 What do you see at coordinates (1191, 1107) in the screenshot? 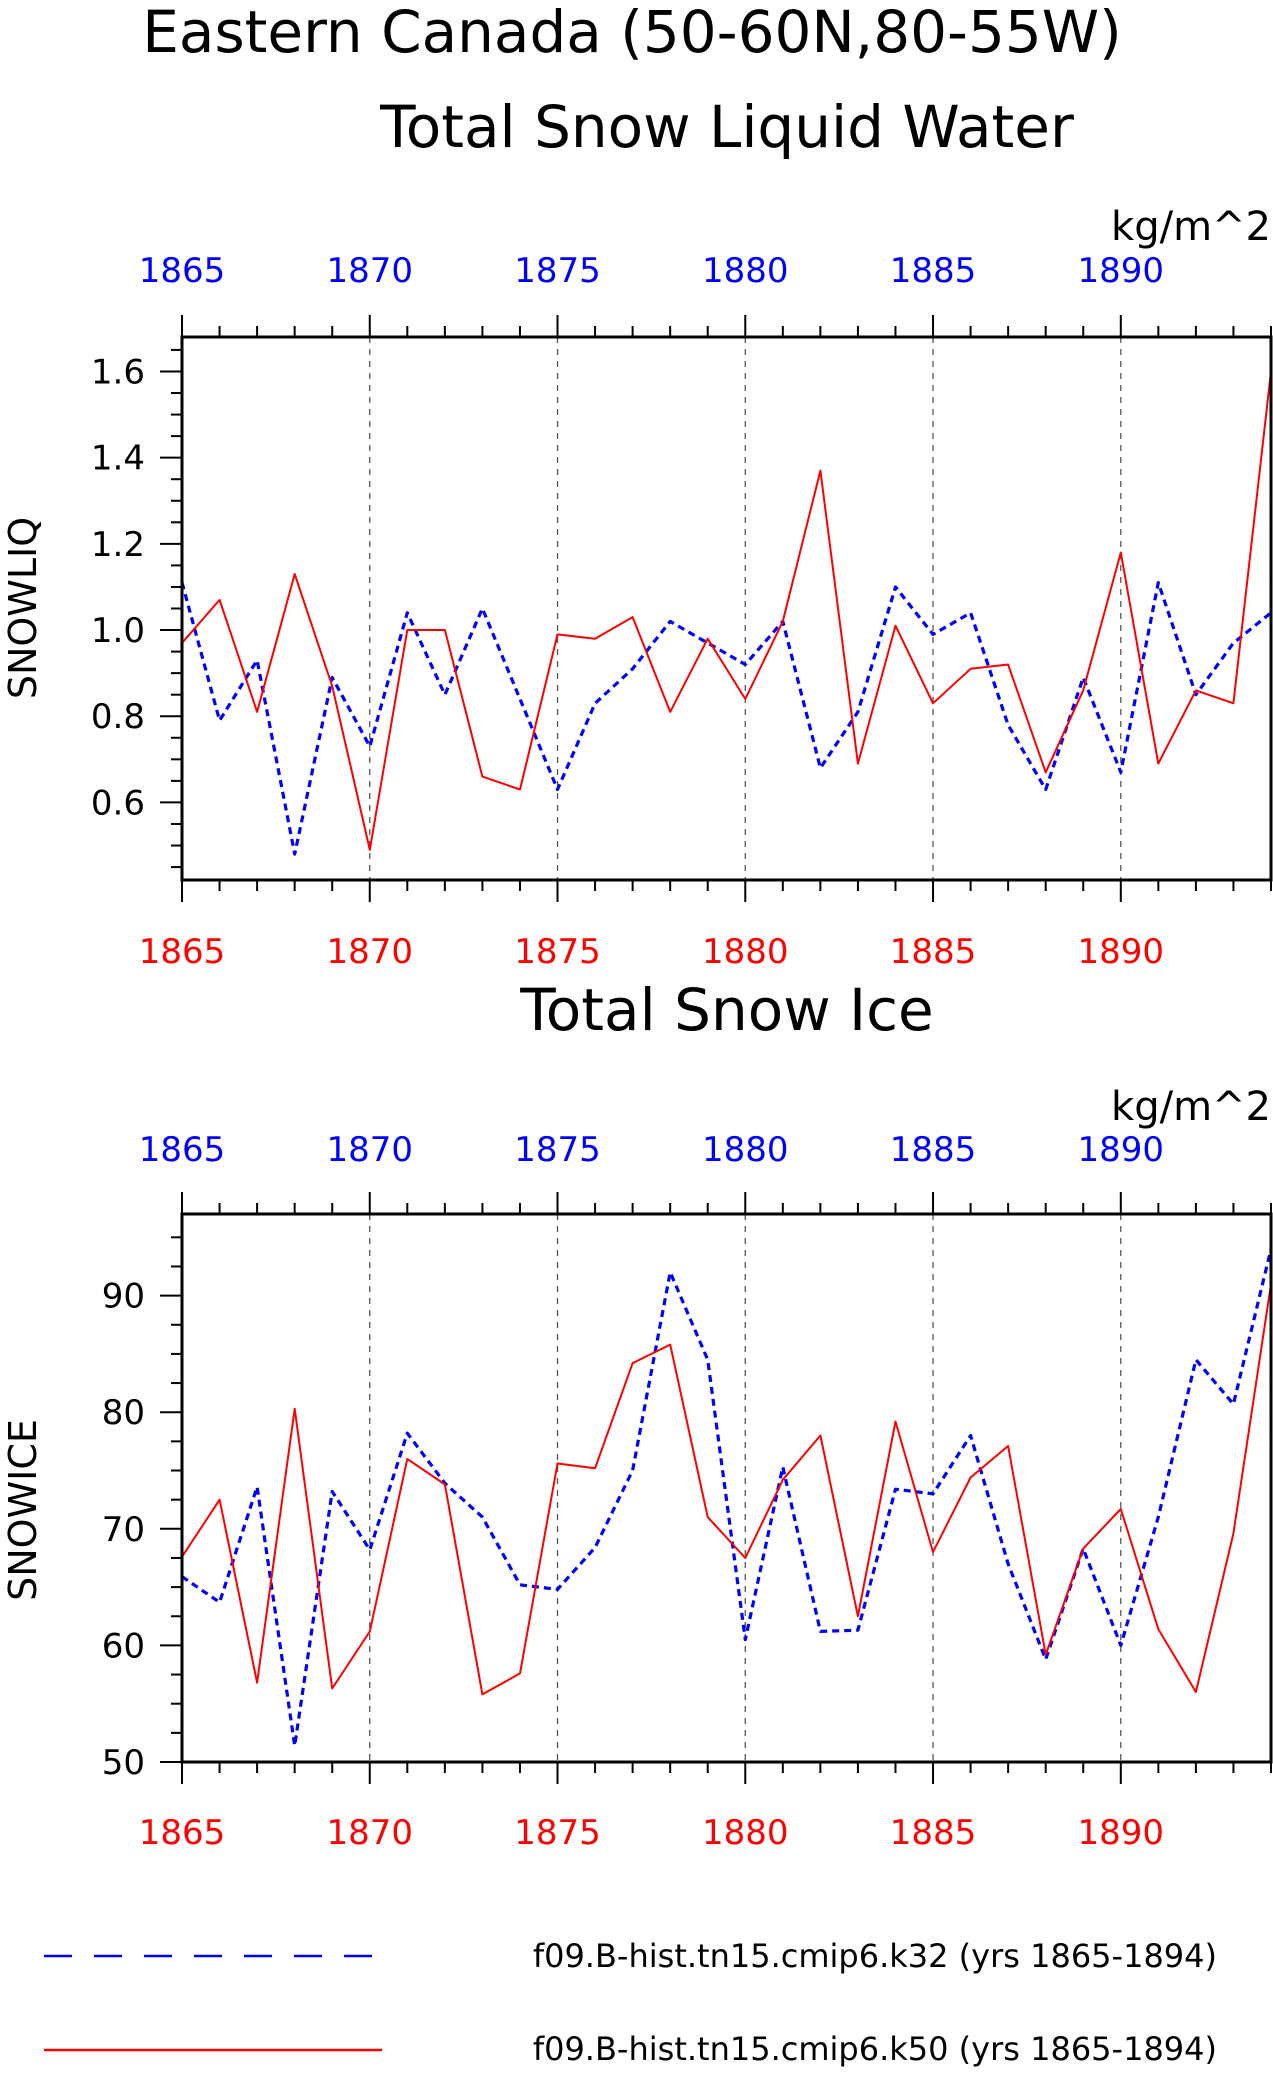
I see `panel2-units: kg/m^2` at bounding box center [1191, 1107].